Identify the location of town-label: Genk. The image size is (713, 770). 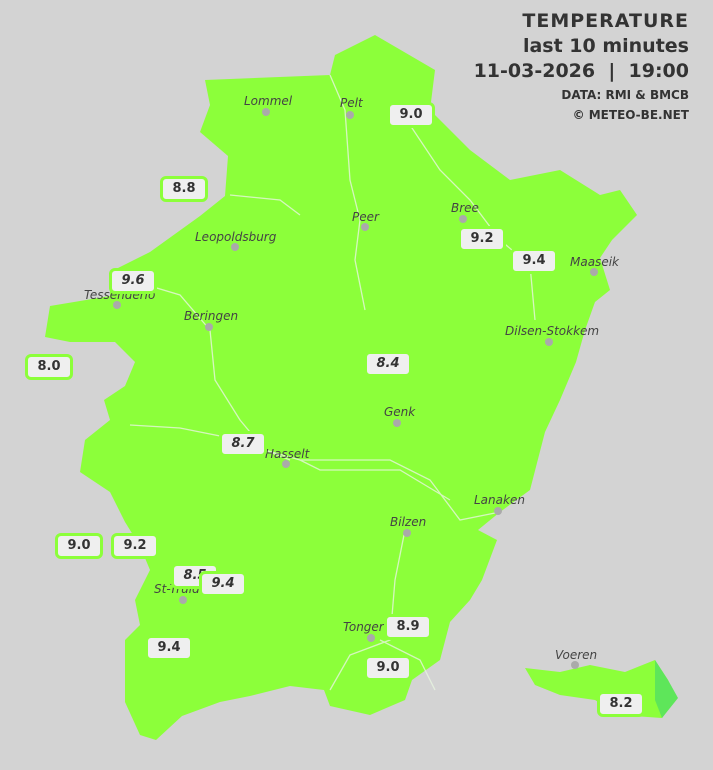
(400, 412).